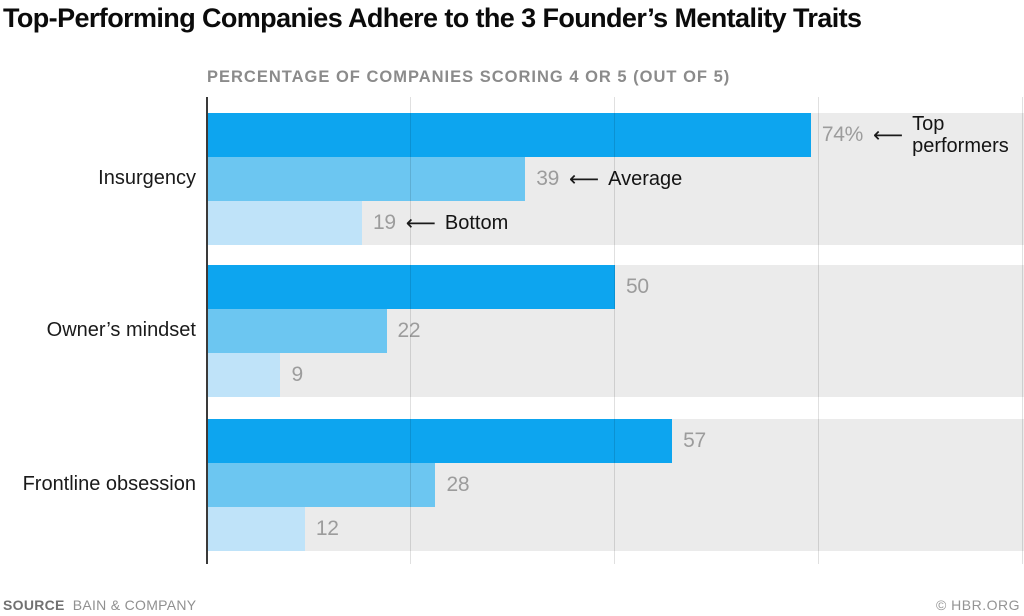 Image resolution: width=1024 pixels, height=616 pixels. I want to click on bar-value-label: 28, so click(458, 484).